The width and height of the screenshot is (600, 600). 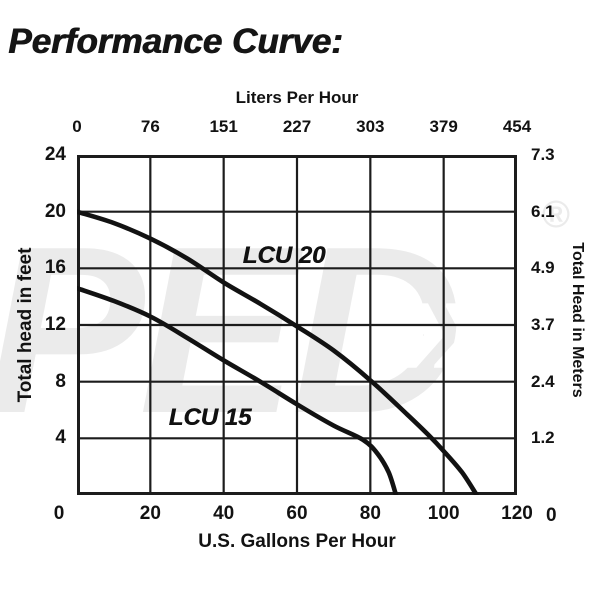 What do you see at coordinates (370, 513) in the screenshot?
I see `bottom-axis-tick: 80` at bounding box center [370, 513].